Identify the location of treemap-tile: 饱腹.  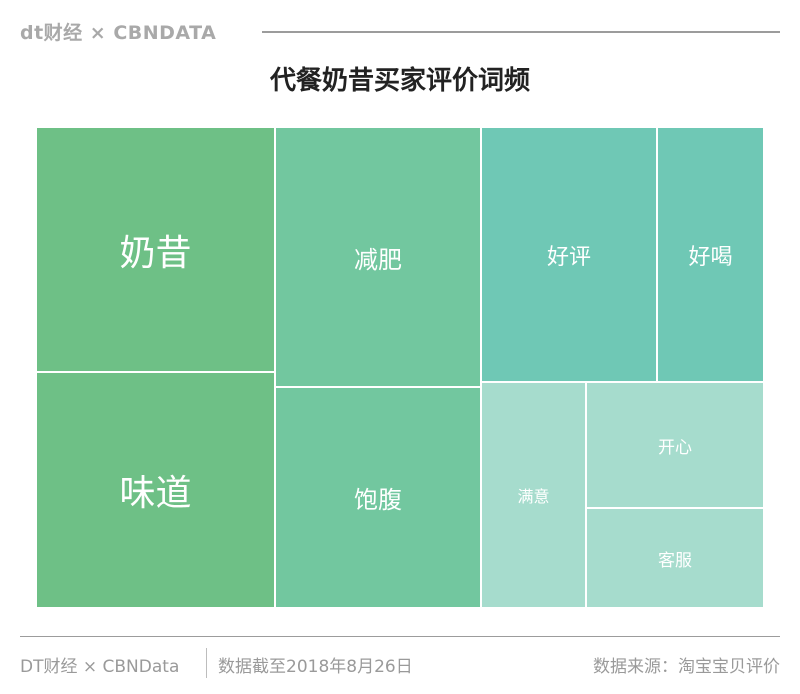
(378, 497).